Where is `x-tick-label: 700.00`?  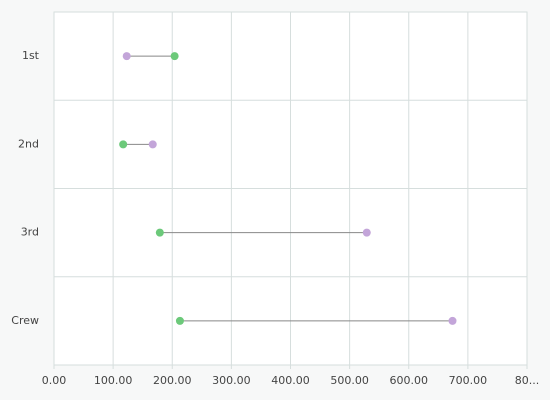 x-tick-label: 700.00 is located at coordinates (468, 380).